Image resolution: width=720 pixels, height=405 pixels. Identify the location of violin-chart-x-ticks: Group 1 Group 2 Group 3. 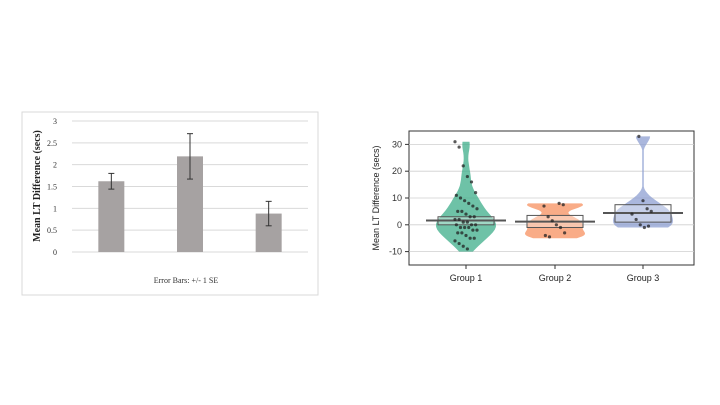
(555, 274).